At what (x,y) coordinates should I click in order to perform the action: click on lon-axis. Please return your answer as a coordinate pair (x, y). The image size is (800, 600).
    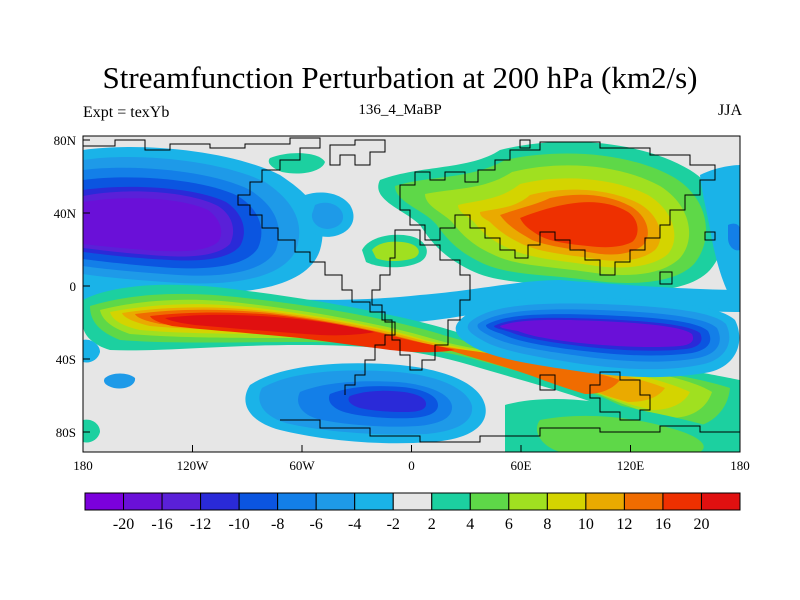
    Looking at the image, I should click on (411, 448).